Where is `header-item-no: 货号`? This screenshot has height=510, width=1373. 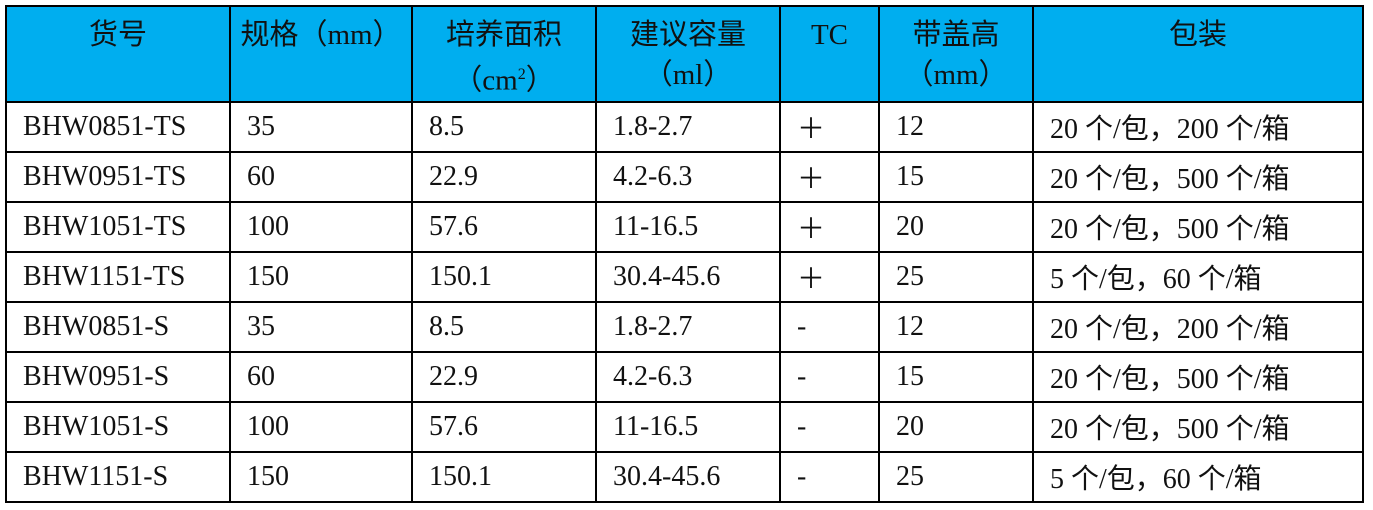
header-item-no: 货号 is located at coordinates (118, 54).